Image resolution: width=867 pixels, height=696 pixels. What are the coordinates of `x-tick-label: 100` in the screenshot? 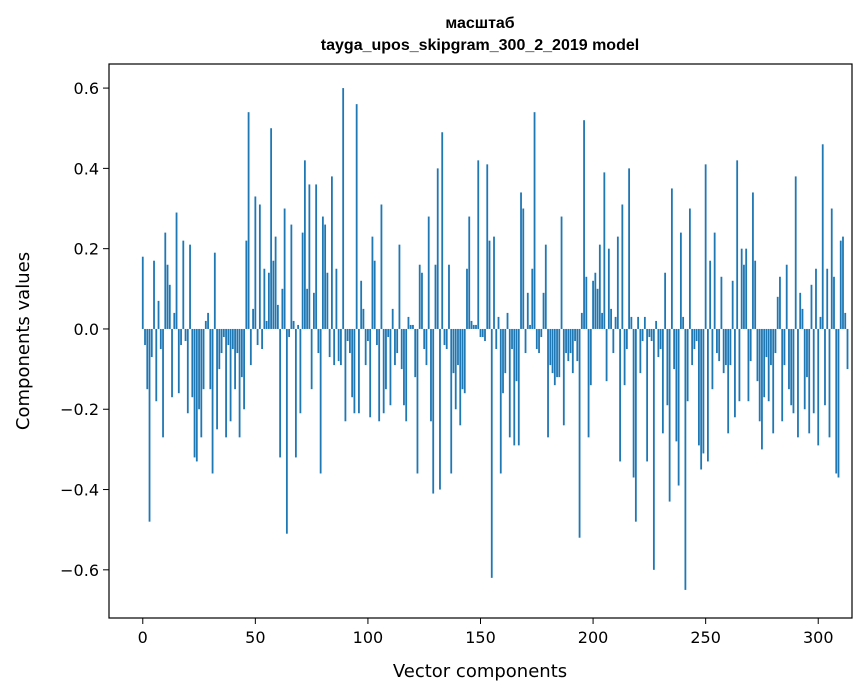 It's located at (368, 637).